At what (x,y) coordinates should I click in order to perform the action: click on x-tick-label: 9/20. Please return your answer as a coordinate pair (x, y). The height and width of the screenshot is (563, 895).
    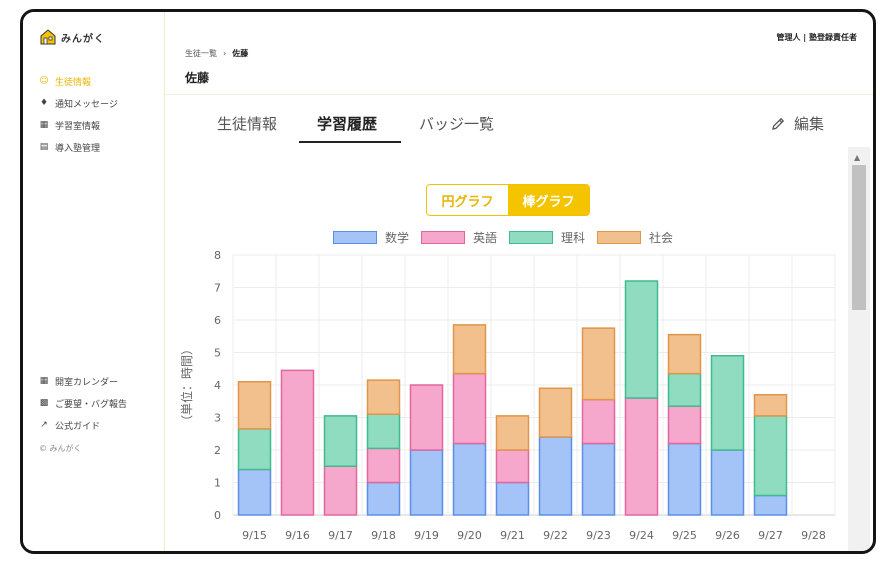
    Looking at the image, I should click on (469, 535).